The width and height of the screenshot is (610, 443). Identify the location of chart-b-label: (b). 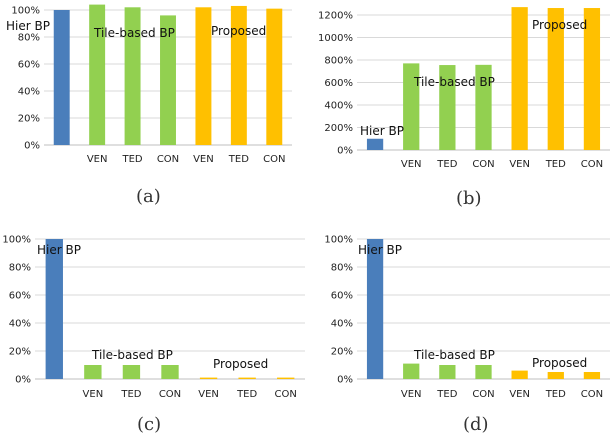
(469, 198).